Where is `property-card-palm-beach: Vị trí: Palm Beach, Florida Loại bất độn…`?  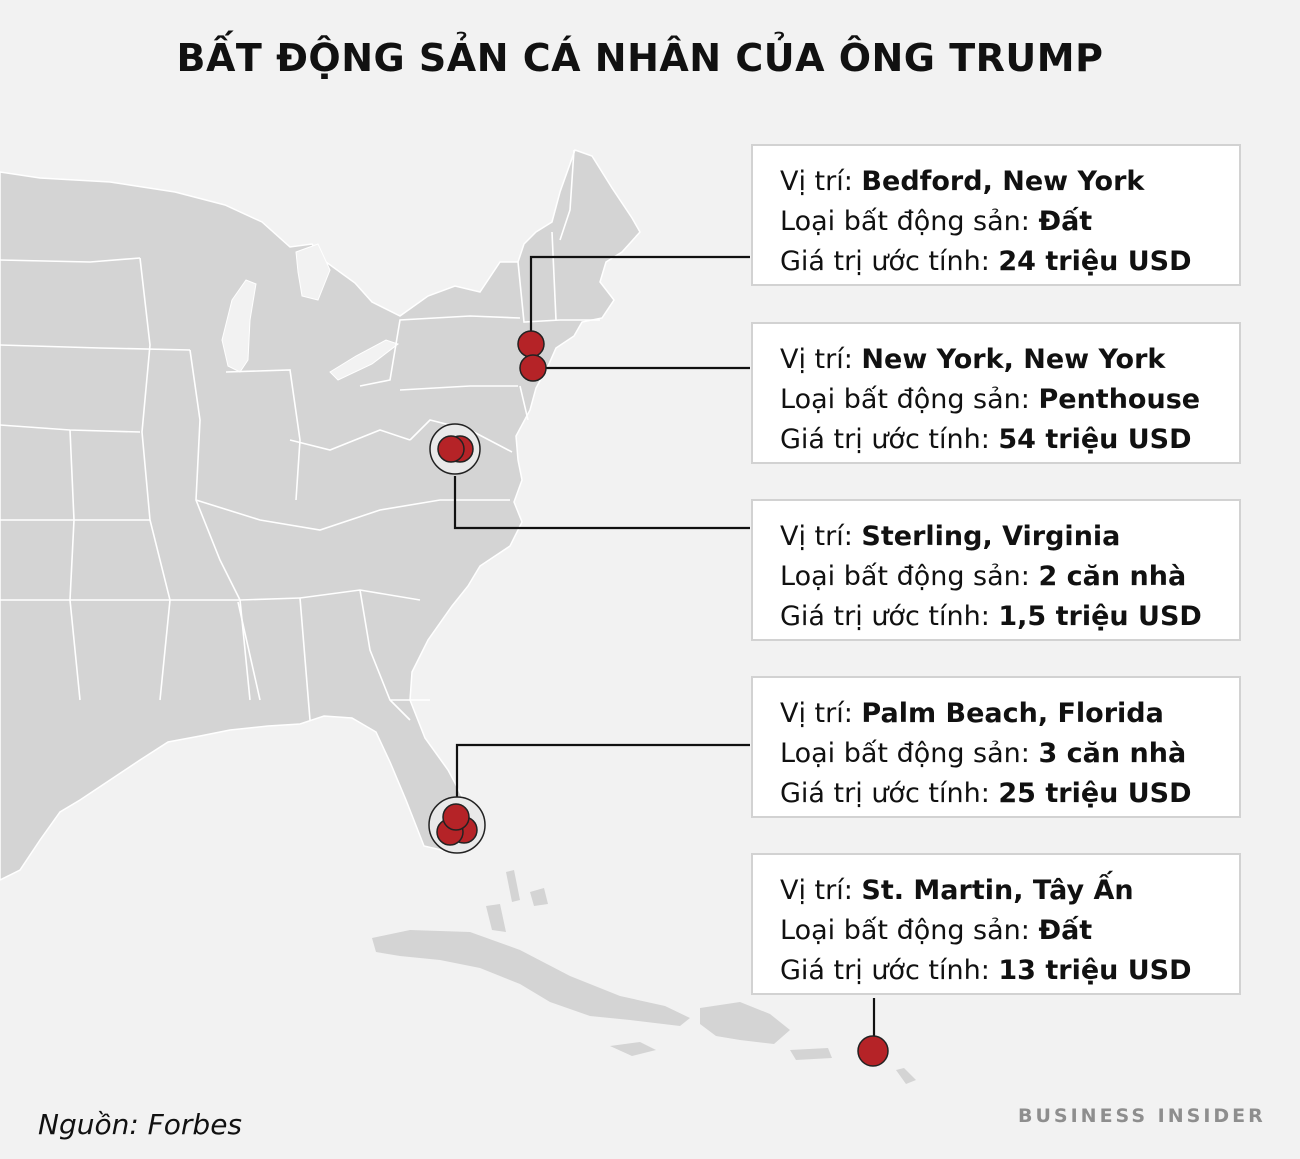
property-card-palm-beach: Vị trí: Palm Beach, Florida Loại bất độn… is located at coordinates (996, 747).